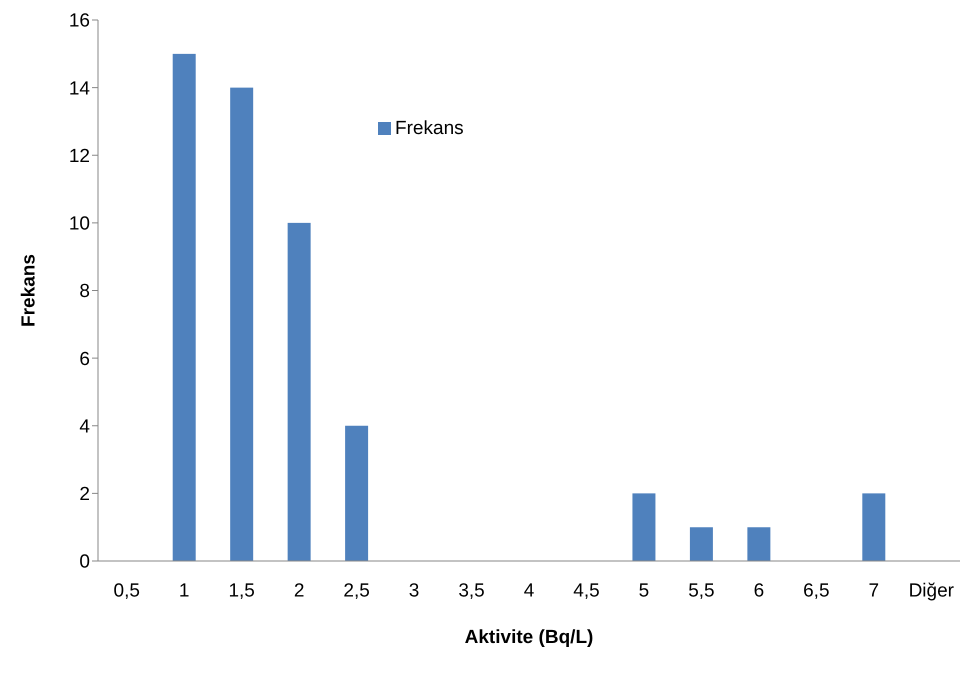 This screenshot has height=678, width=975. What do you see at coordinates (29, 290) in the screenshot?
I see `y-axis-title: Frekans` at bounding box center [29, 290].